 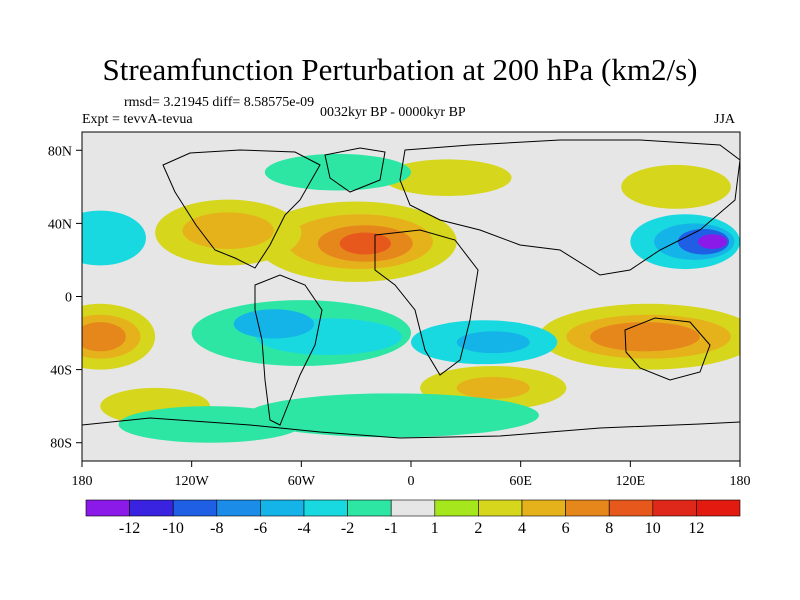 I want to click on coast-africa, so click(x=426, y=302).